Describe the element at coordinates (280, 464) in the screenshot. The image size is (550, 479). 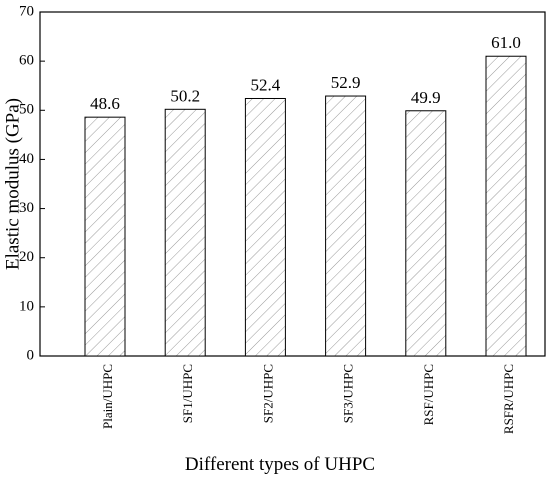
I see `x-axis-title: Different types of UHPC` at that location.